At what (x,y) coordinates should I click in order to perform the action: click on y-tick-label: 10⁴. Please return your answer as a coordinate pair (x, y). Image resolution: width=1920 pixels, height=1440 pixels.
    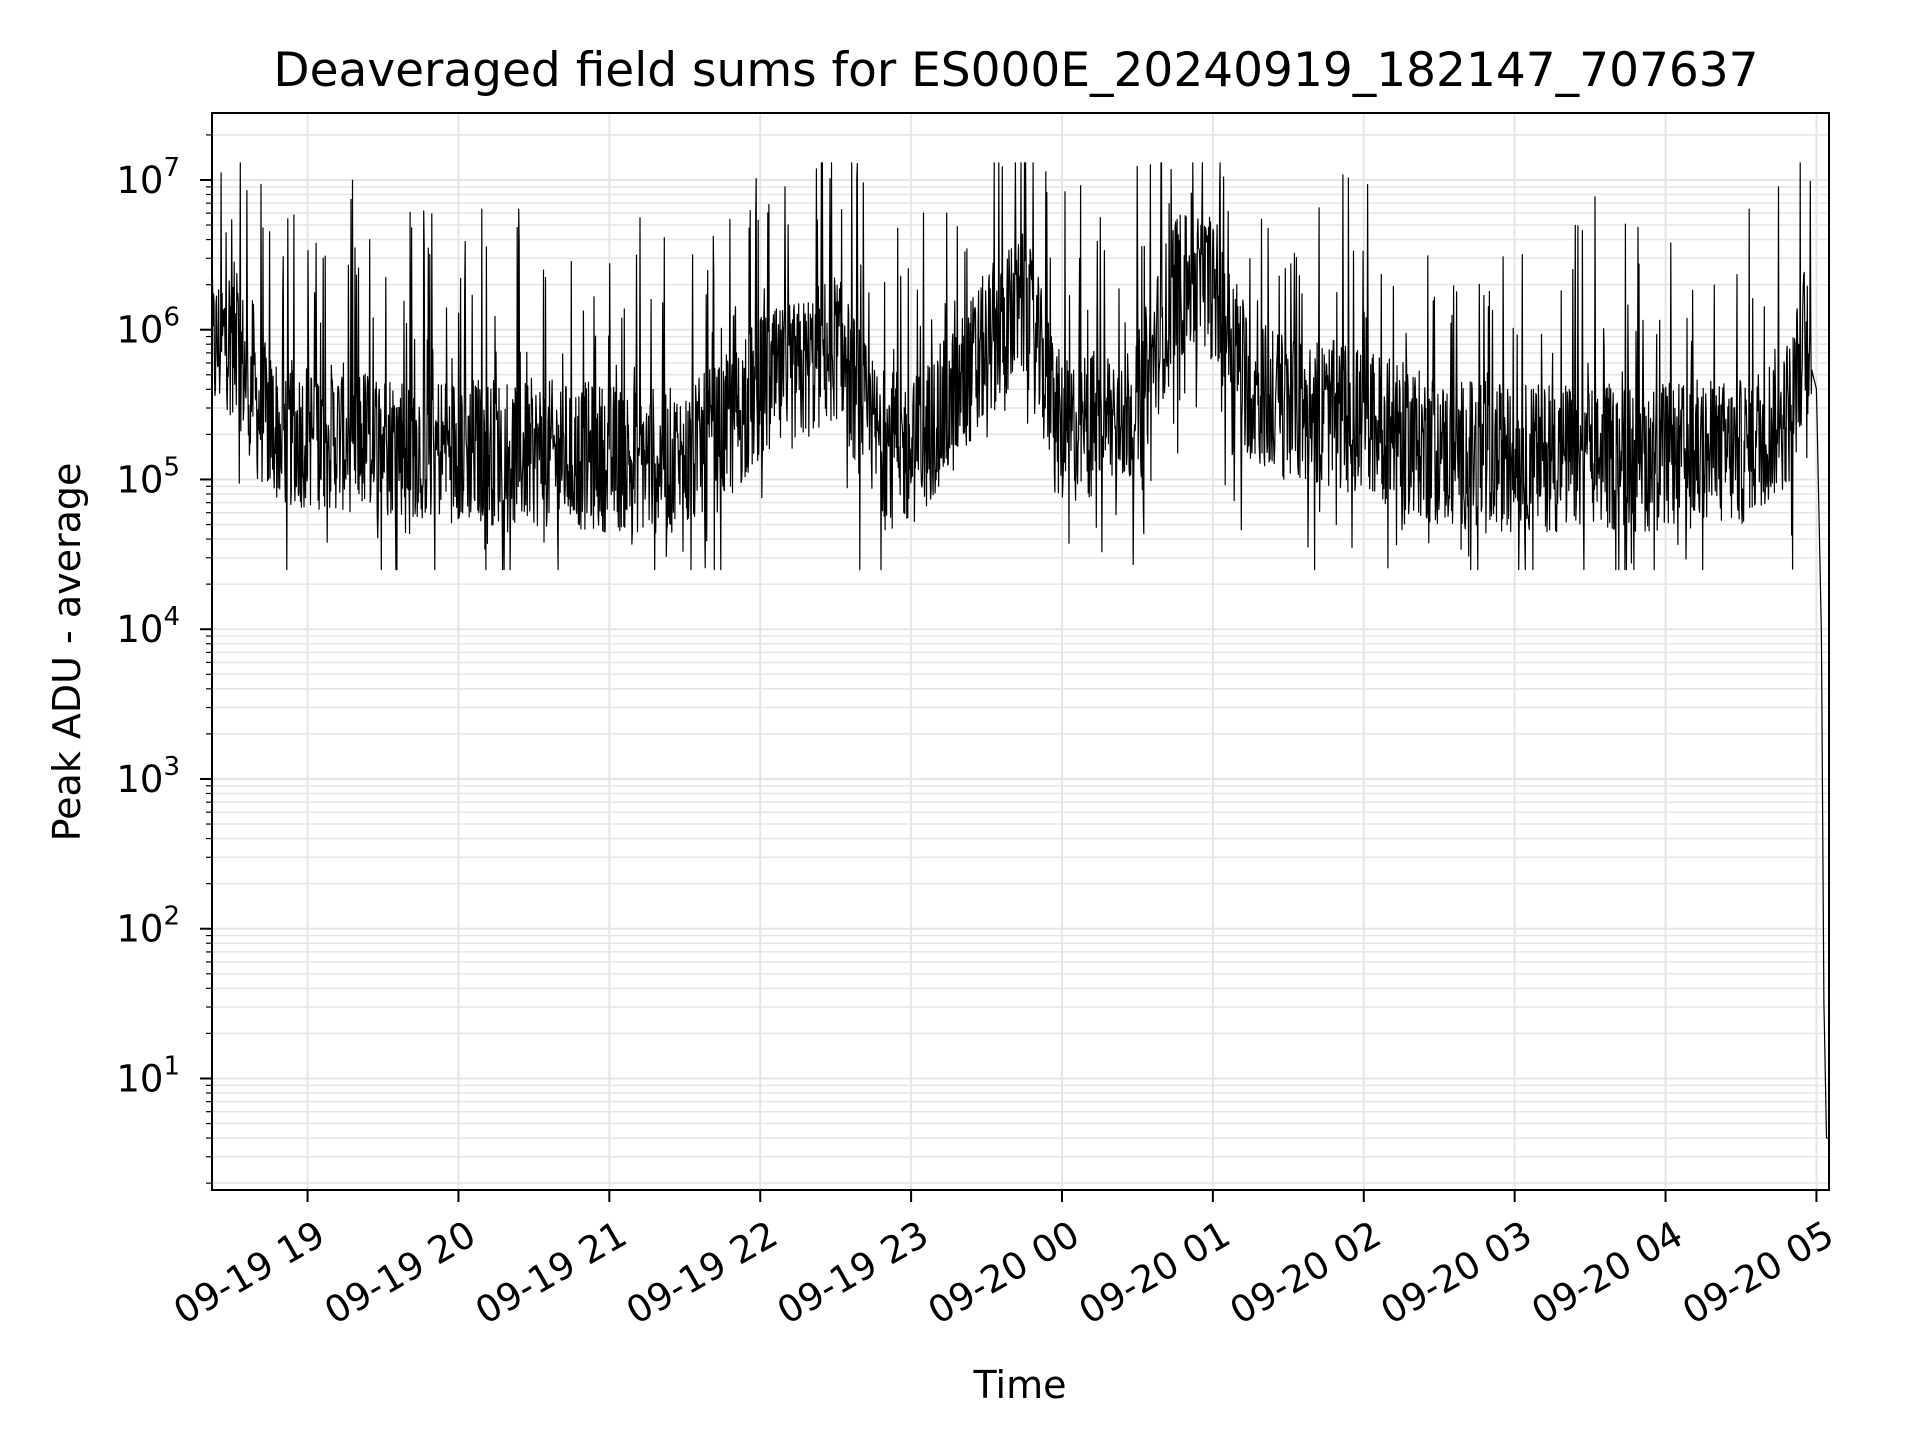
    Looking at the image, I should click on (148, 626).